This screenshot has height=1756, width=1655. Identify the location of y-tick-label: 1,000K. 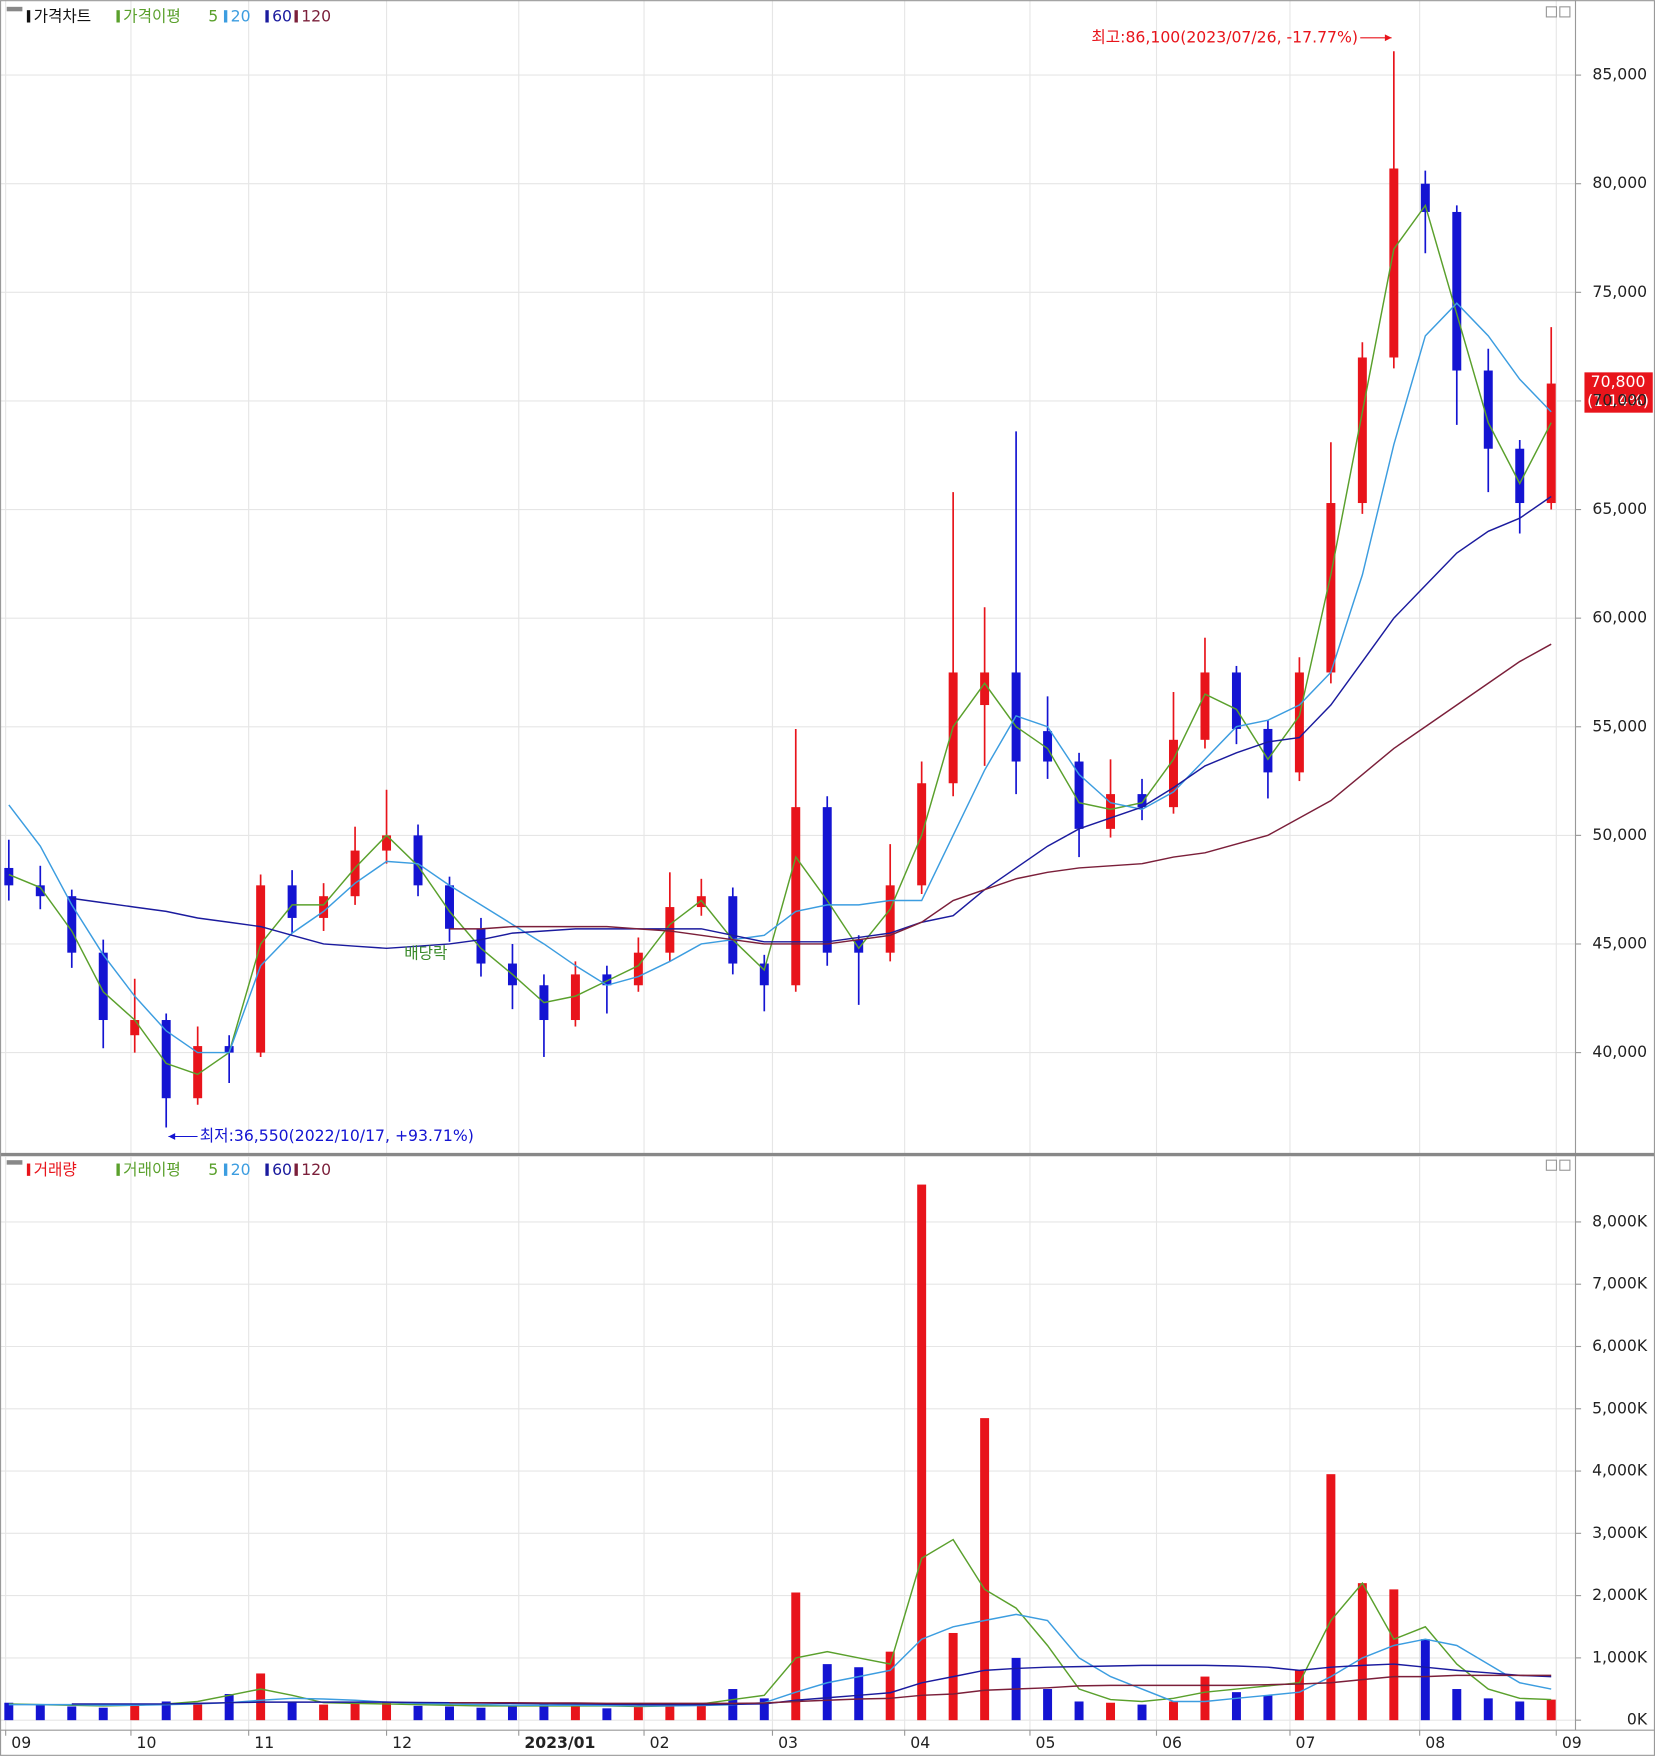
(1620, 1656).